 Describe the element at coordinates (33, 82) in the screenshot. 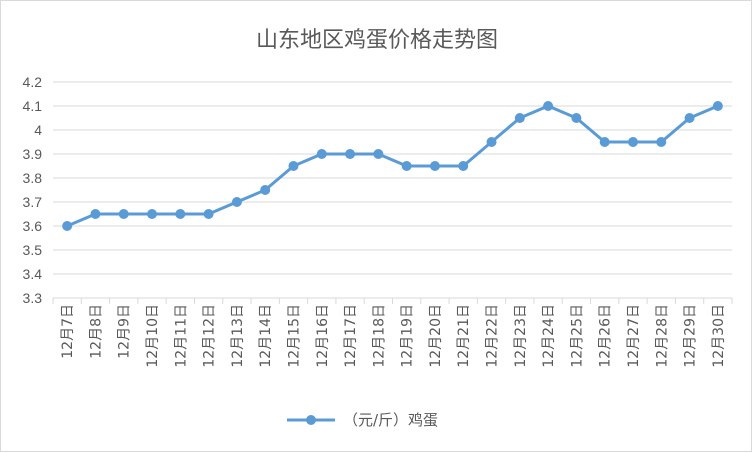

I see `y-tick-label: 4.2` at that location.